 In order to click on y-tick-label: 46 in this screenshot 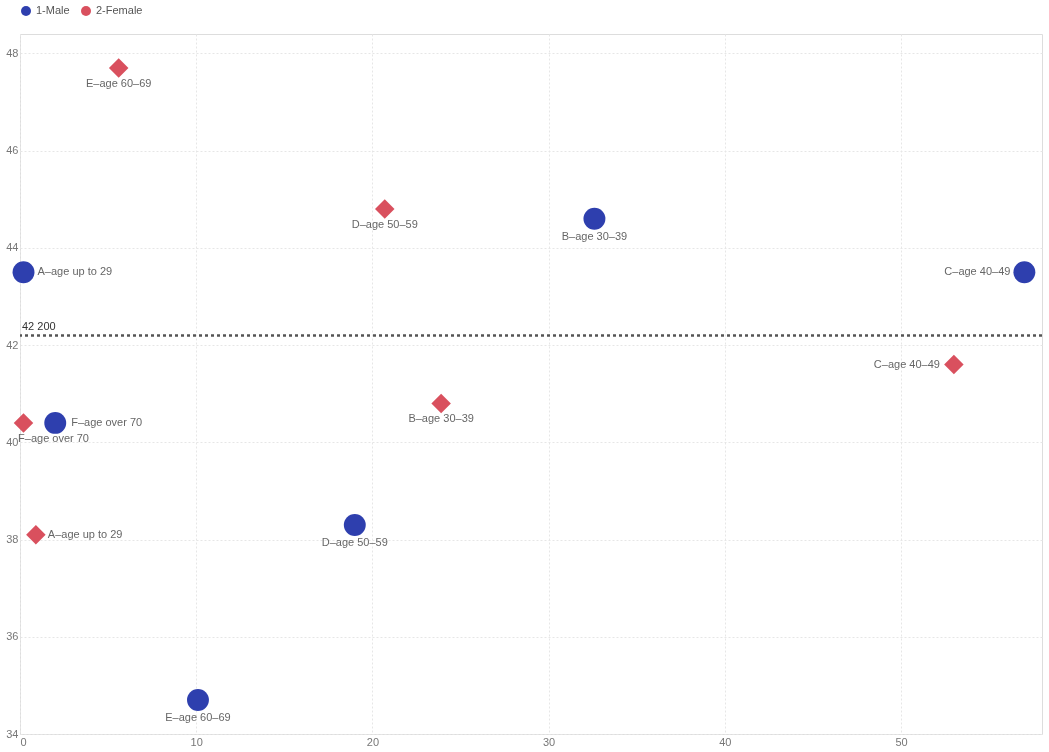, I will do `click(12, 150)`.